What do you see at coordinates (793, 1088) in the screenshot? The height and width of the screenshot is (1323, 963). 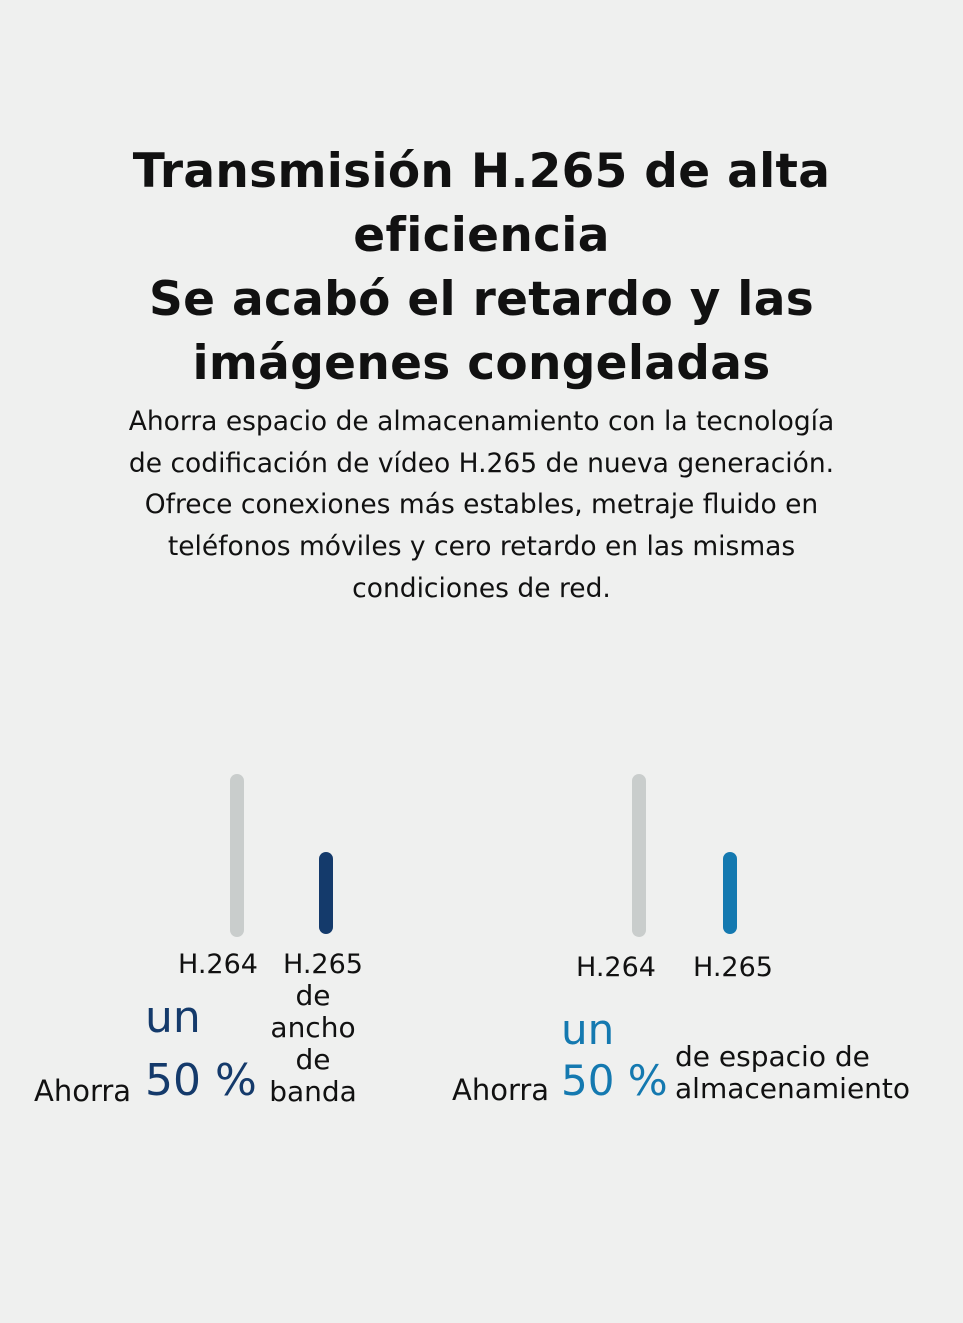 I see `suffix-line: almacenamiento` at bounding box center [793, 1088].